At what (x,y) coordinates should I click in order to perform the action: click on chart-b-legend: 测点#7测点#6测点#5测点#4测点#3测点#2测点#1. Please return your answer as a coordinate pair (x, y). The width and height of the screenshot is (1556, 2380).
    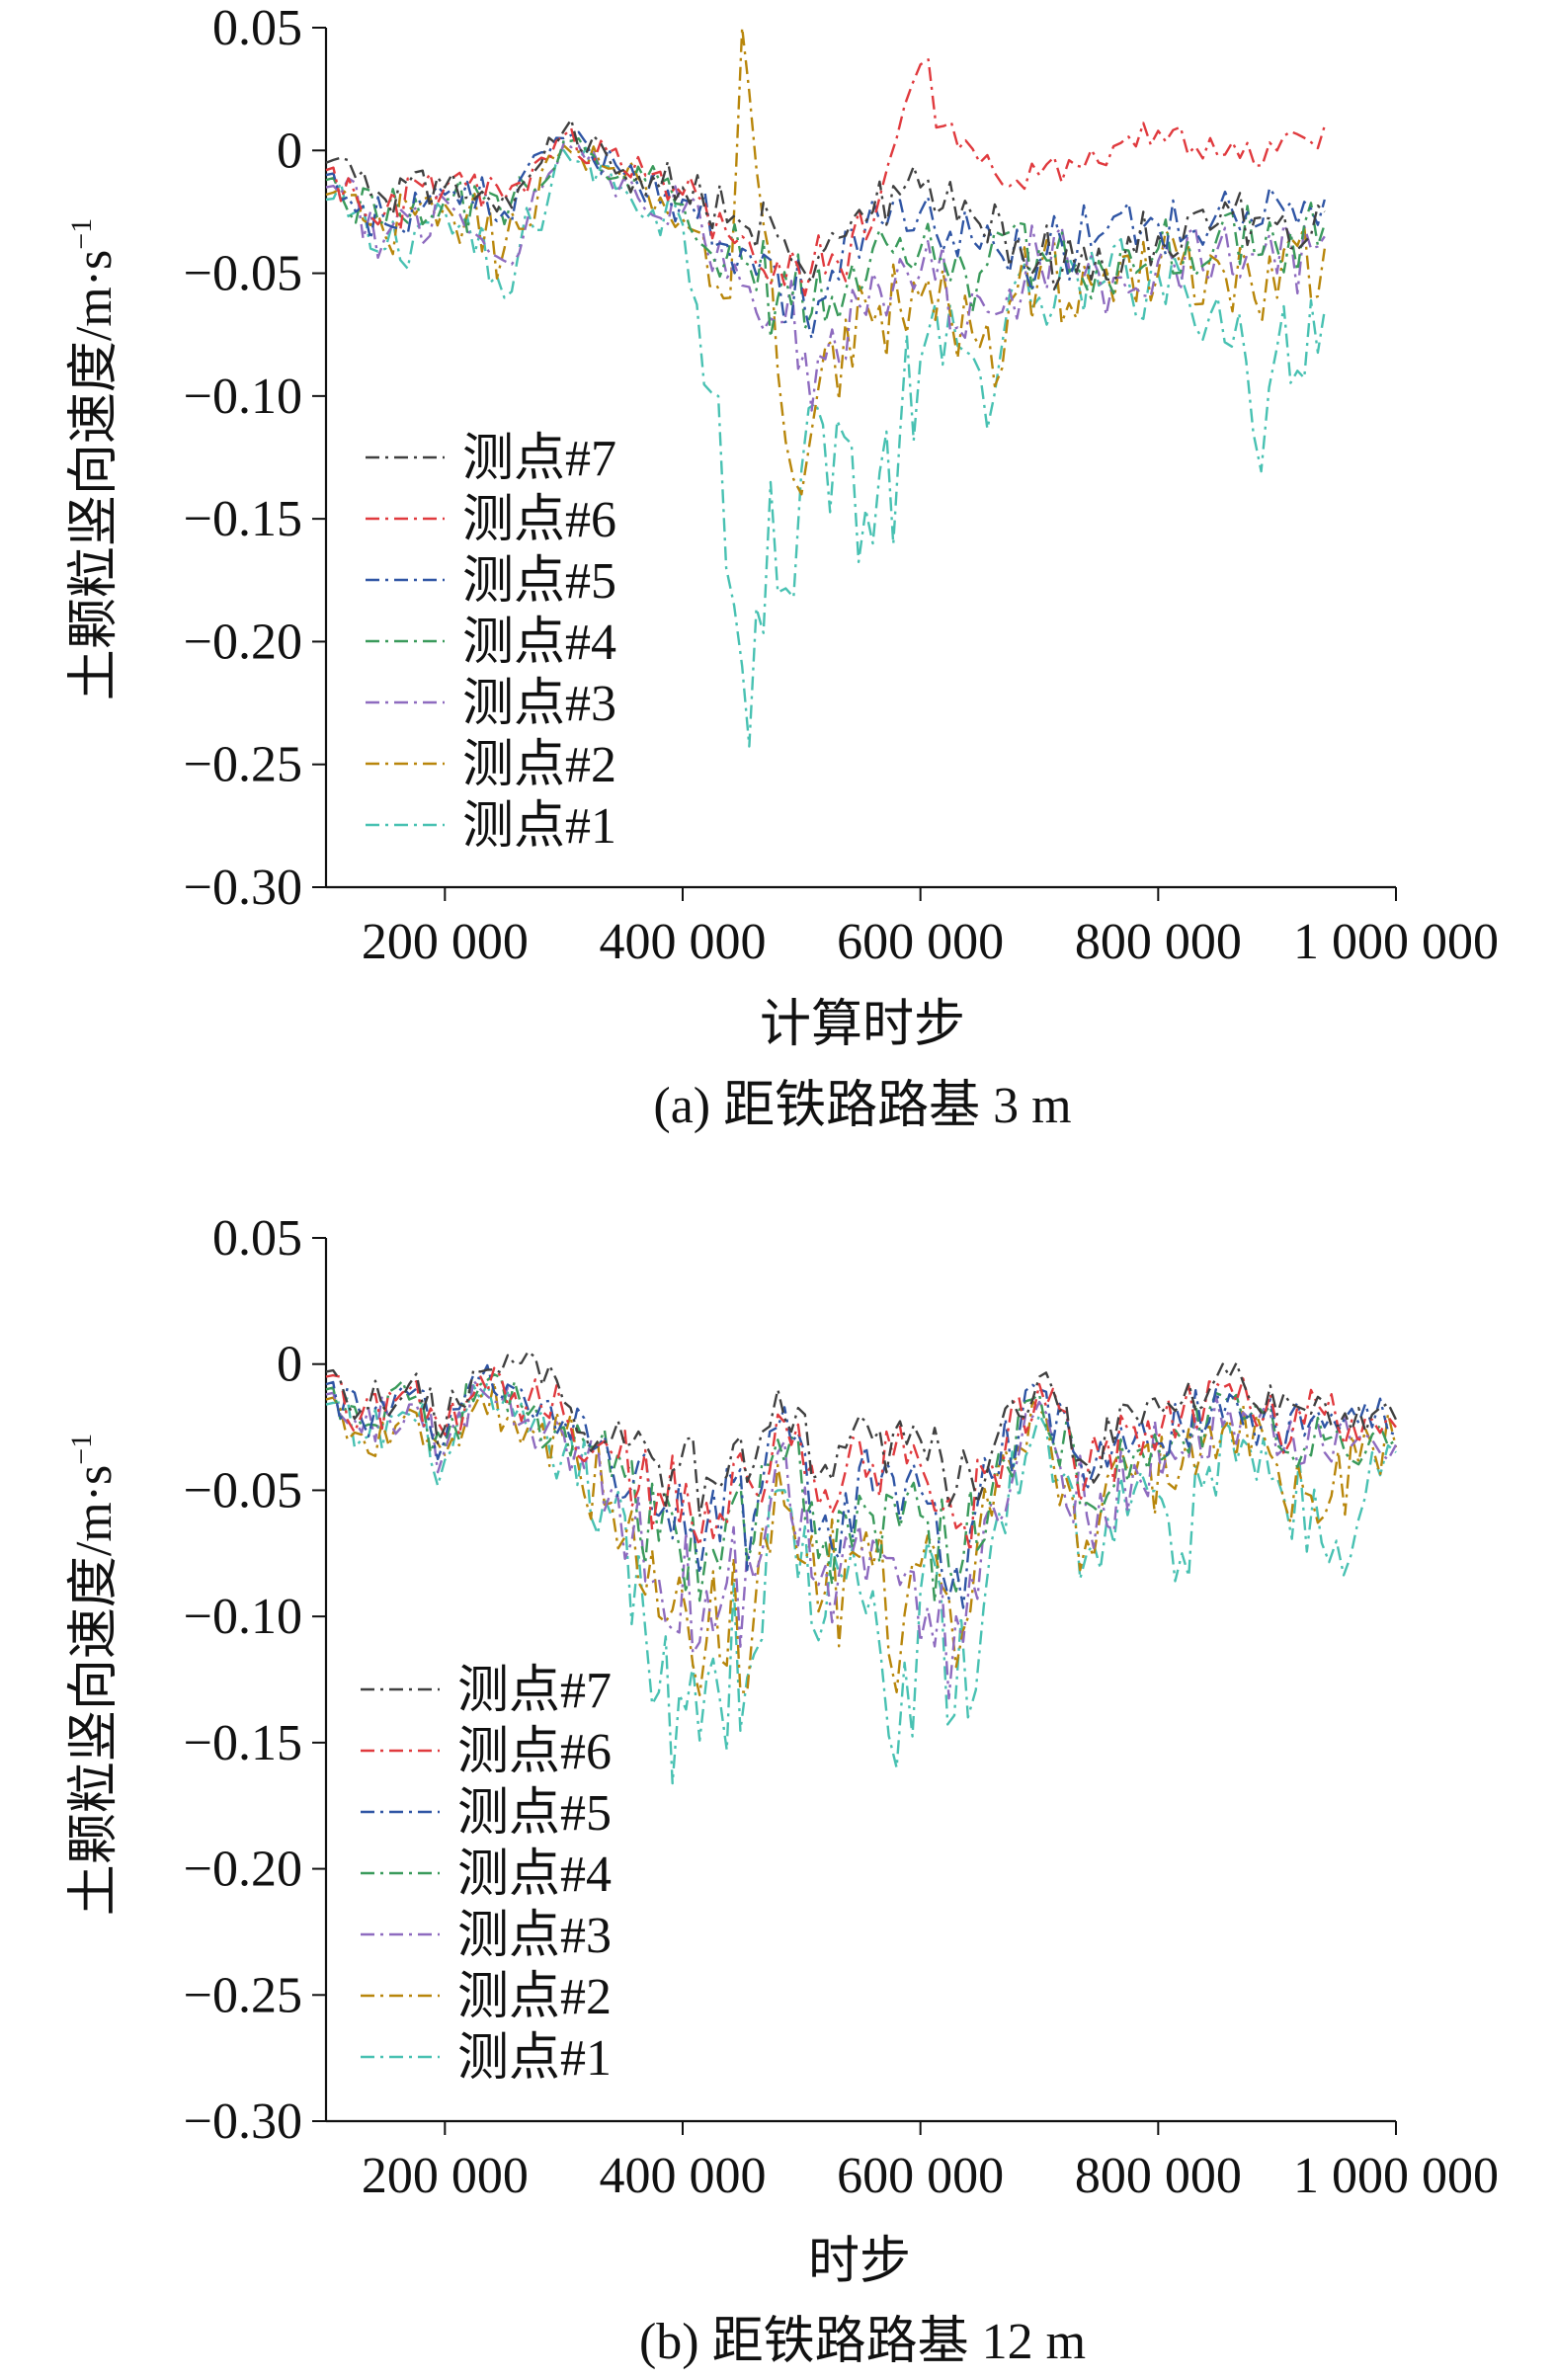
    Looking at the image, I should click on (486, 1875).